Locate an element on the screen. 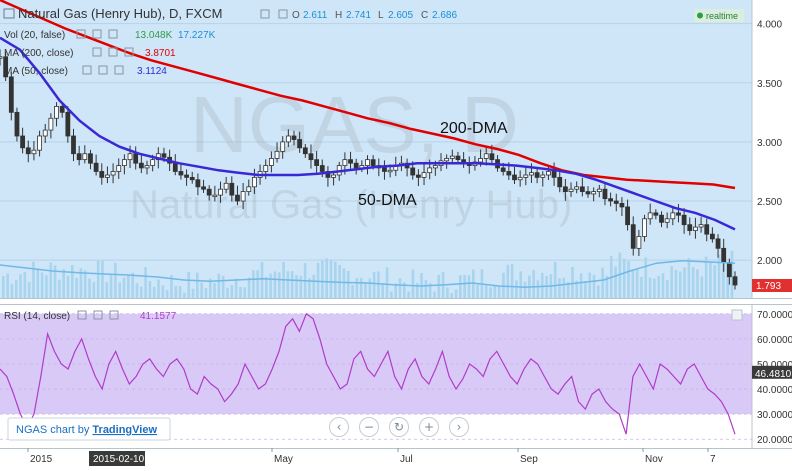 This screenshot has height=471, width=792. time-tick-label: 7 is located at coordinates (713, 459).